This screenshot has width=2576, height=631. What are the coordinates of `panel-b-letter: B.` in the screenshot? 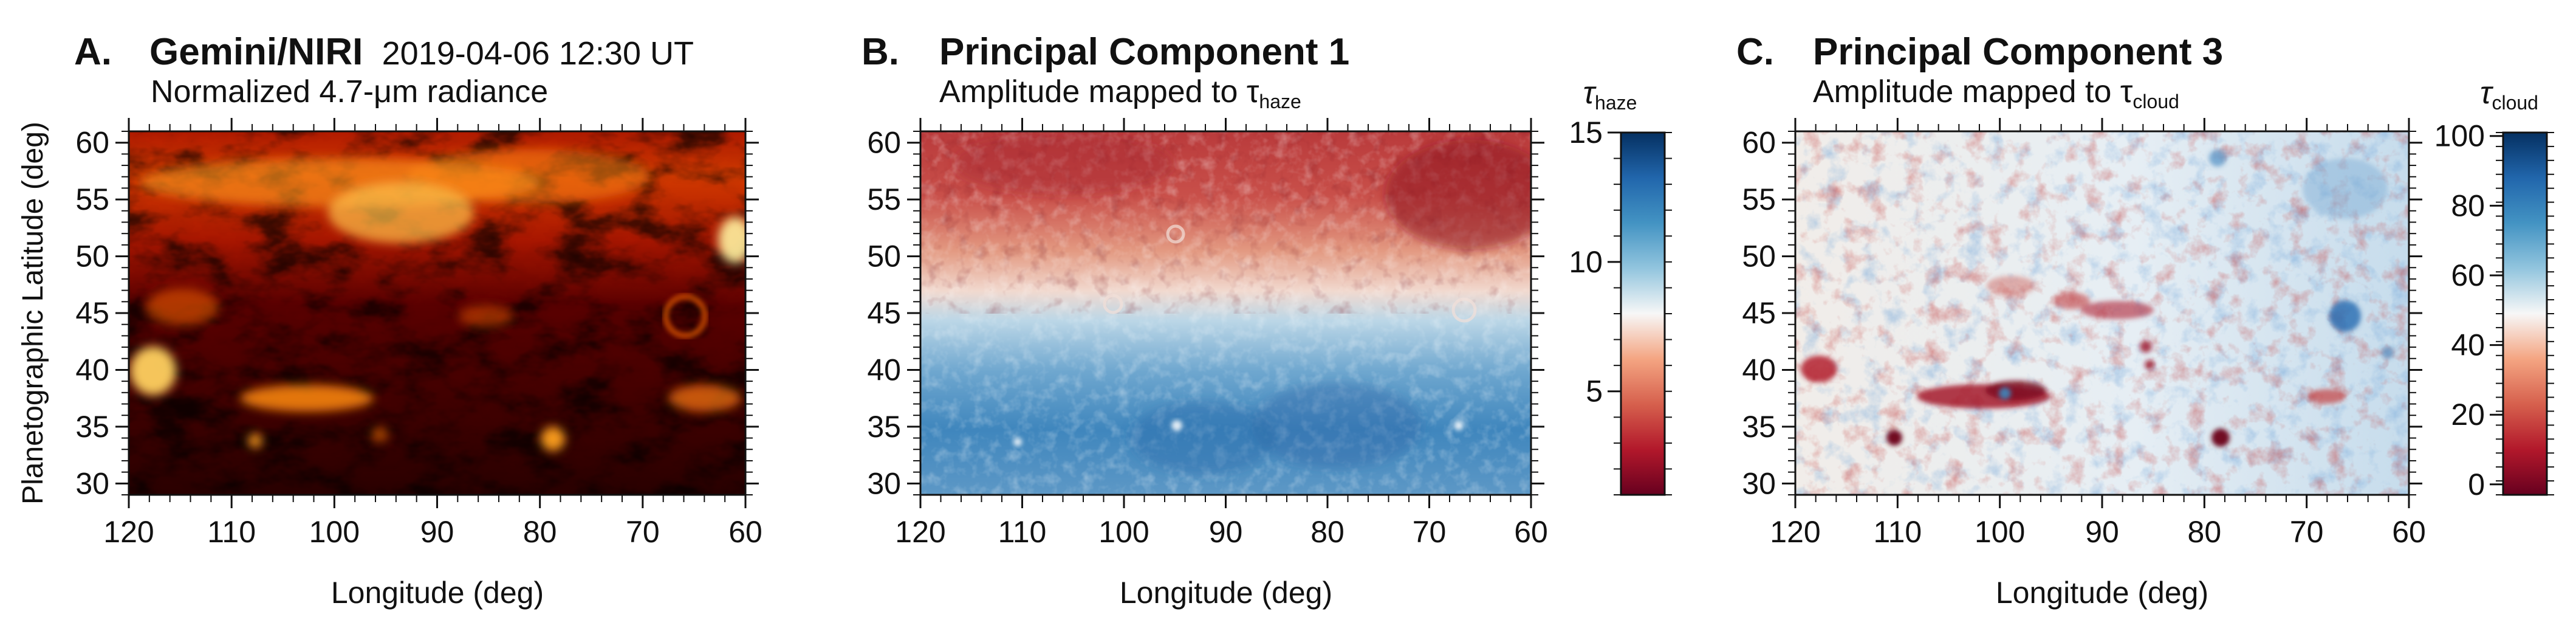 It's located at (881, 52).